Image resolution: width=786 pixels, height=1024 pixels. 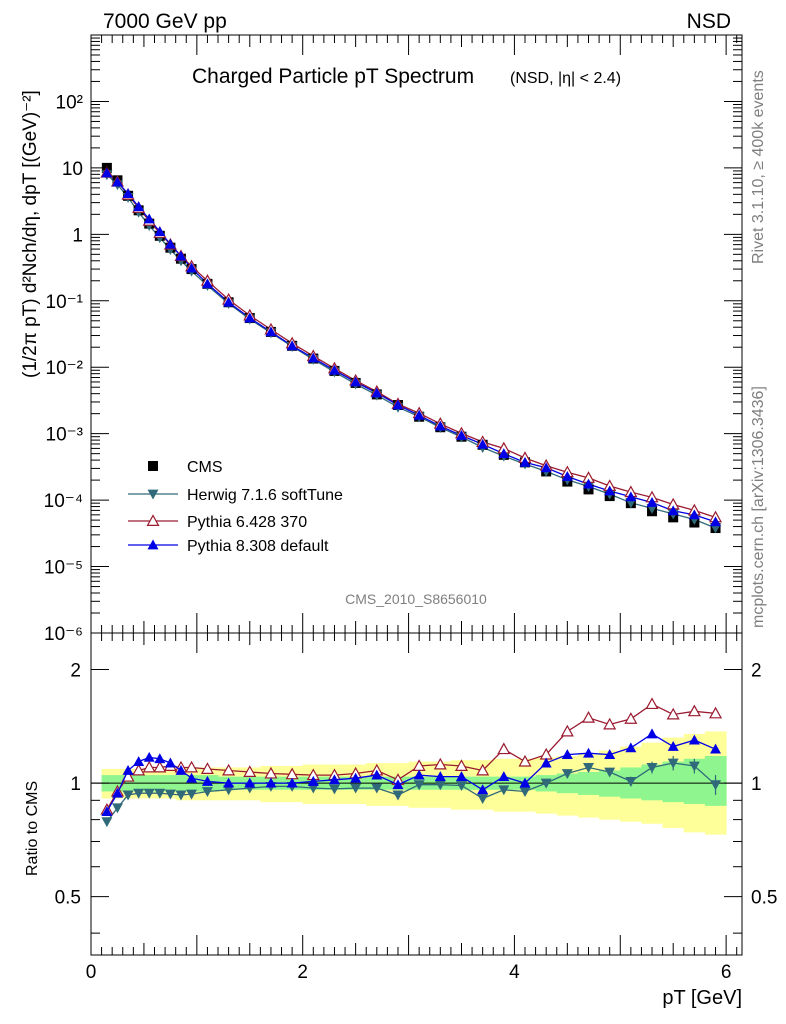 What do you see at coordinates (333, 76) in the screenshot?
I see `plot-title: Charged Particle pT Spectrum` at bounding box center [333, 76].